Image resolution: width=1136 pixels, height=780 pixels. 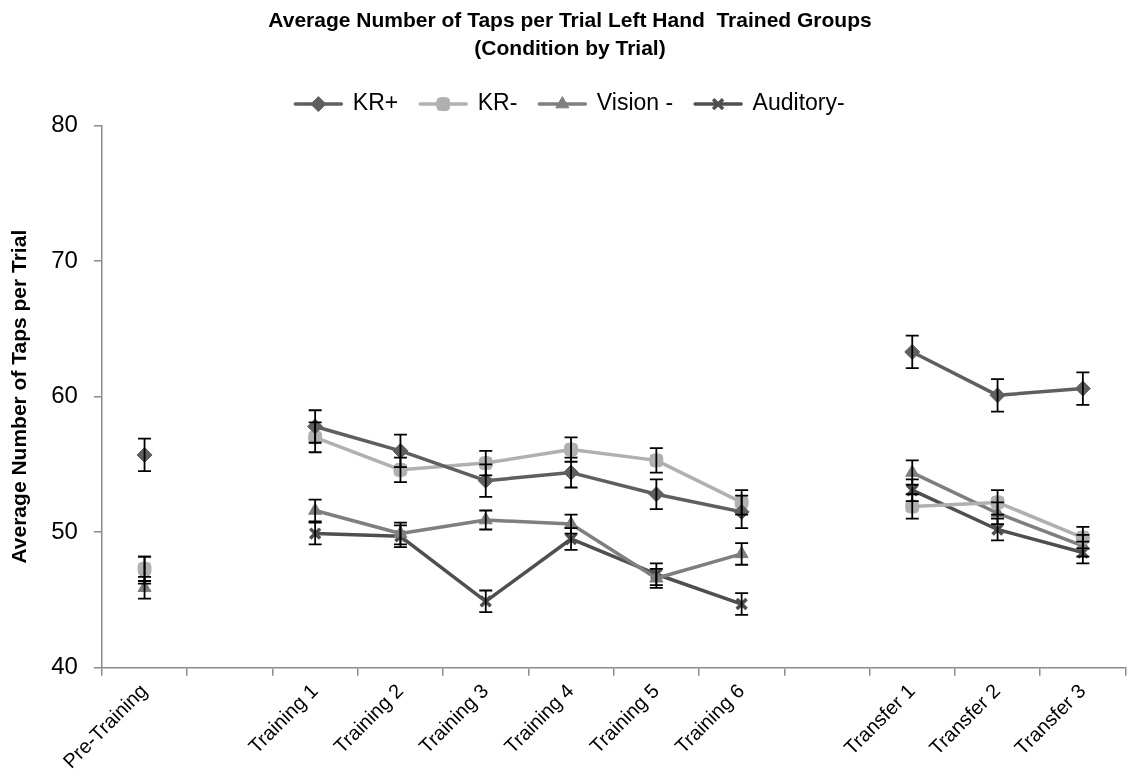 What do you see at coordinates (375, 102) in the screenshot?
I see `legend-label: KR+` at bounding box center [375, 102].